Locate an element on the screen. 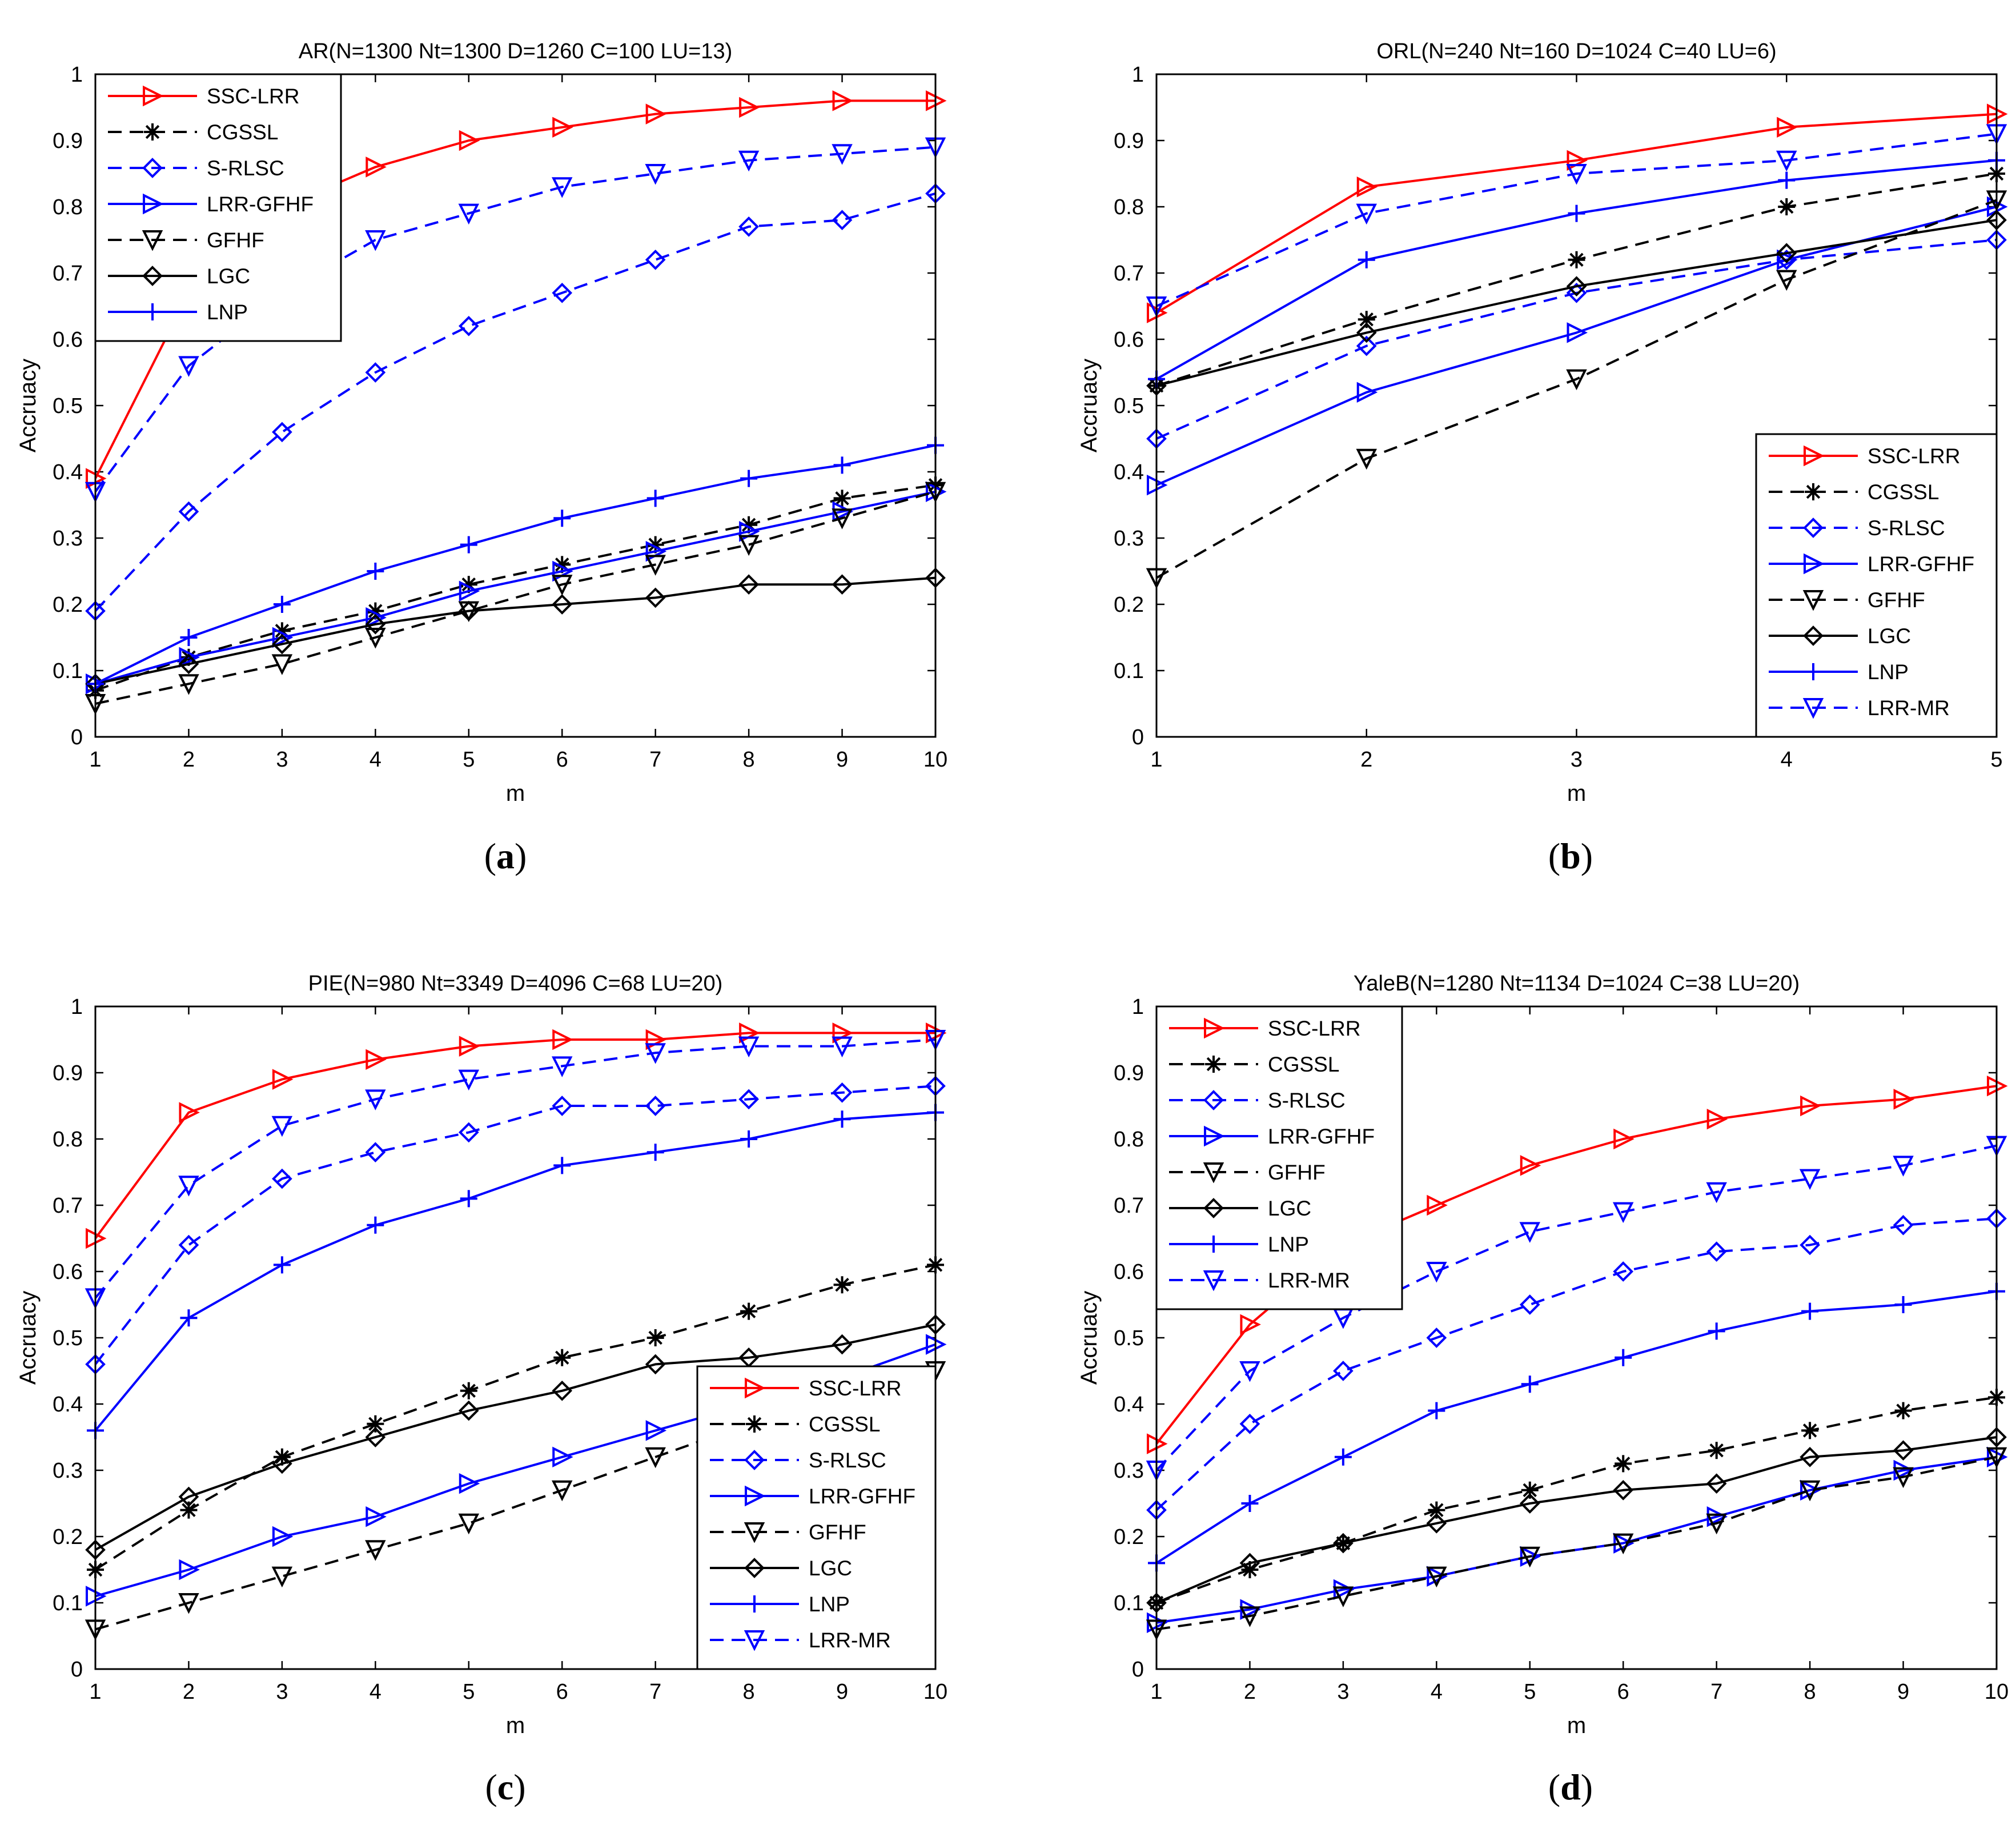 This screenshot has width=2016, height=1845. series-line-ssc-lrr is located at coordinates (514, 1136).